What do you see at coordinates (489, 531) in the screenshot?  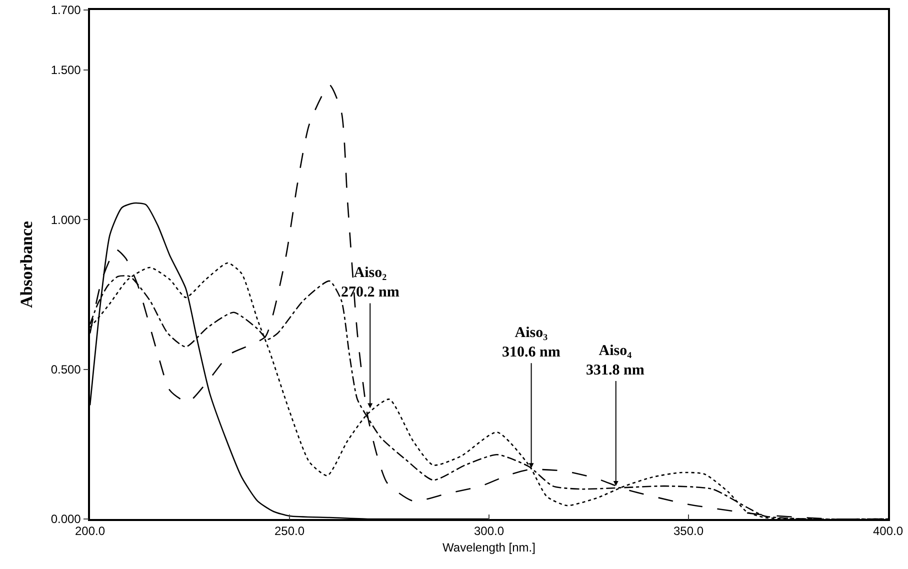 I see `x-tick-label: 300.0` at bounding box center [489, 531].